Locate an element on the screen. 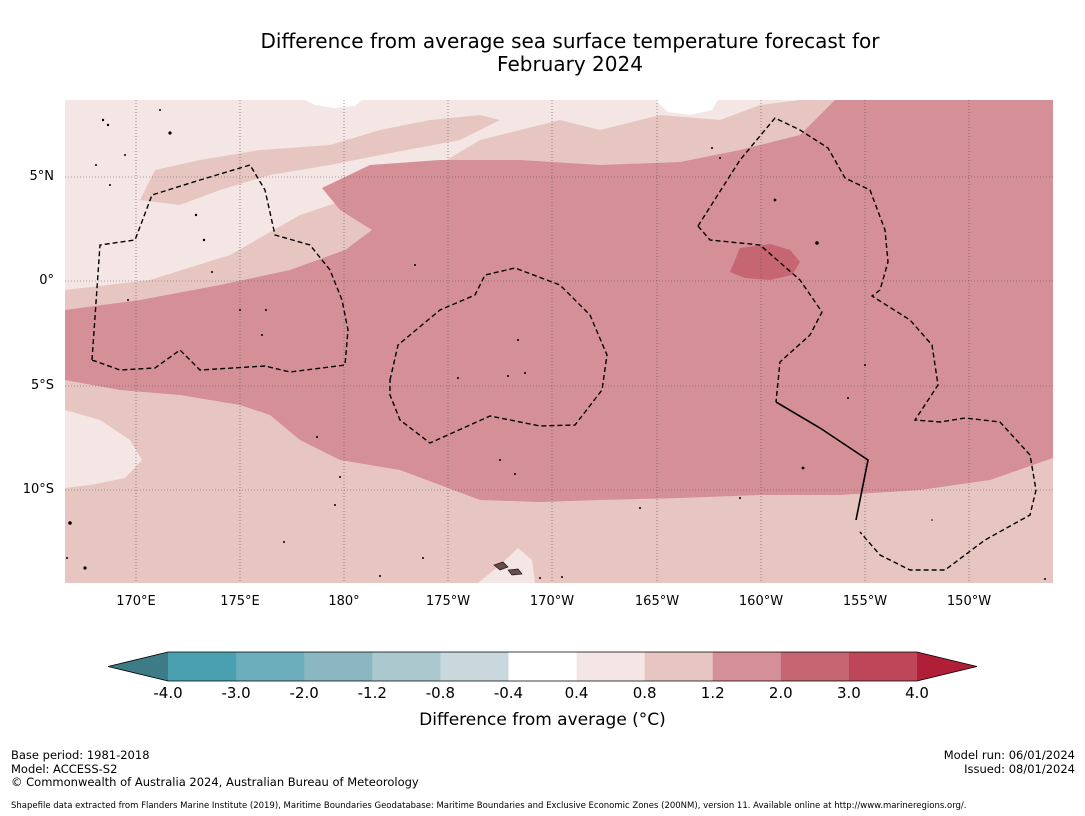 This screenshot has width=1085, height=816. title-line-2: February 2024 is located at coordinates (570, 64).